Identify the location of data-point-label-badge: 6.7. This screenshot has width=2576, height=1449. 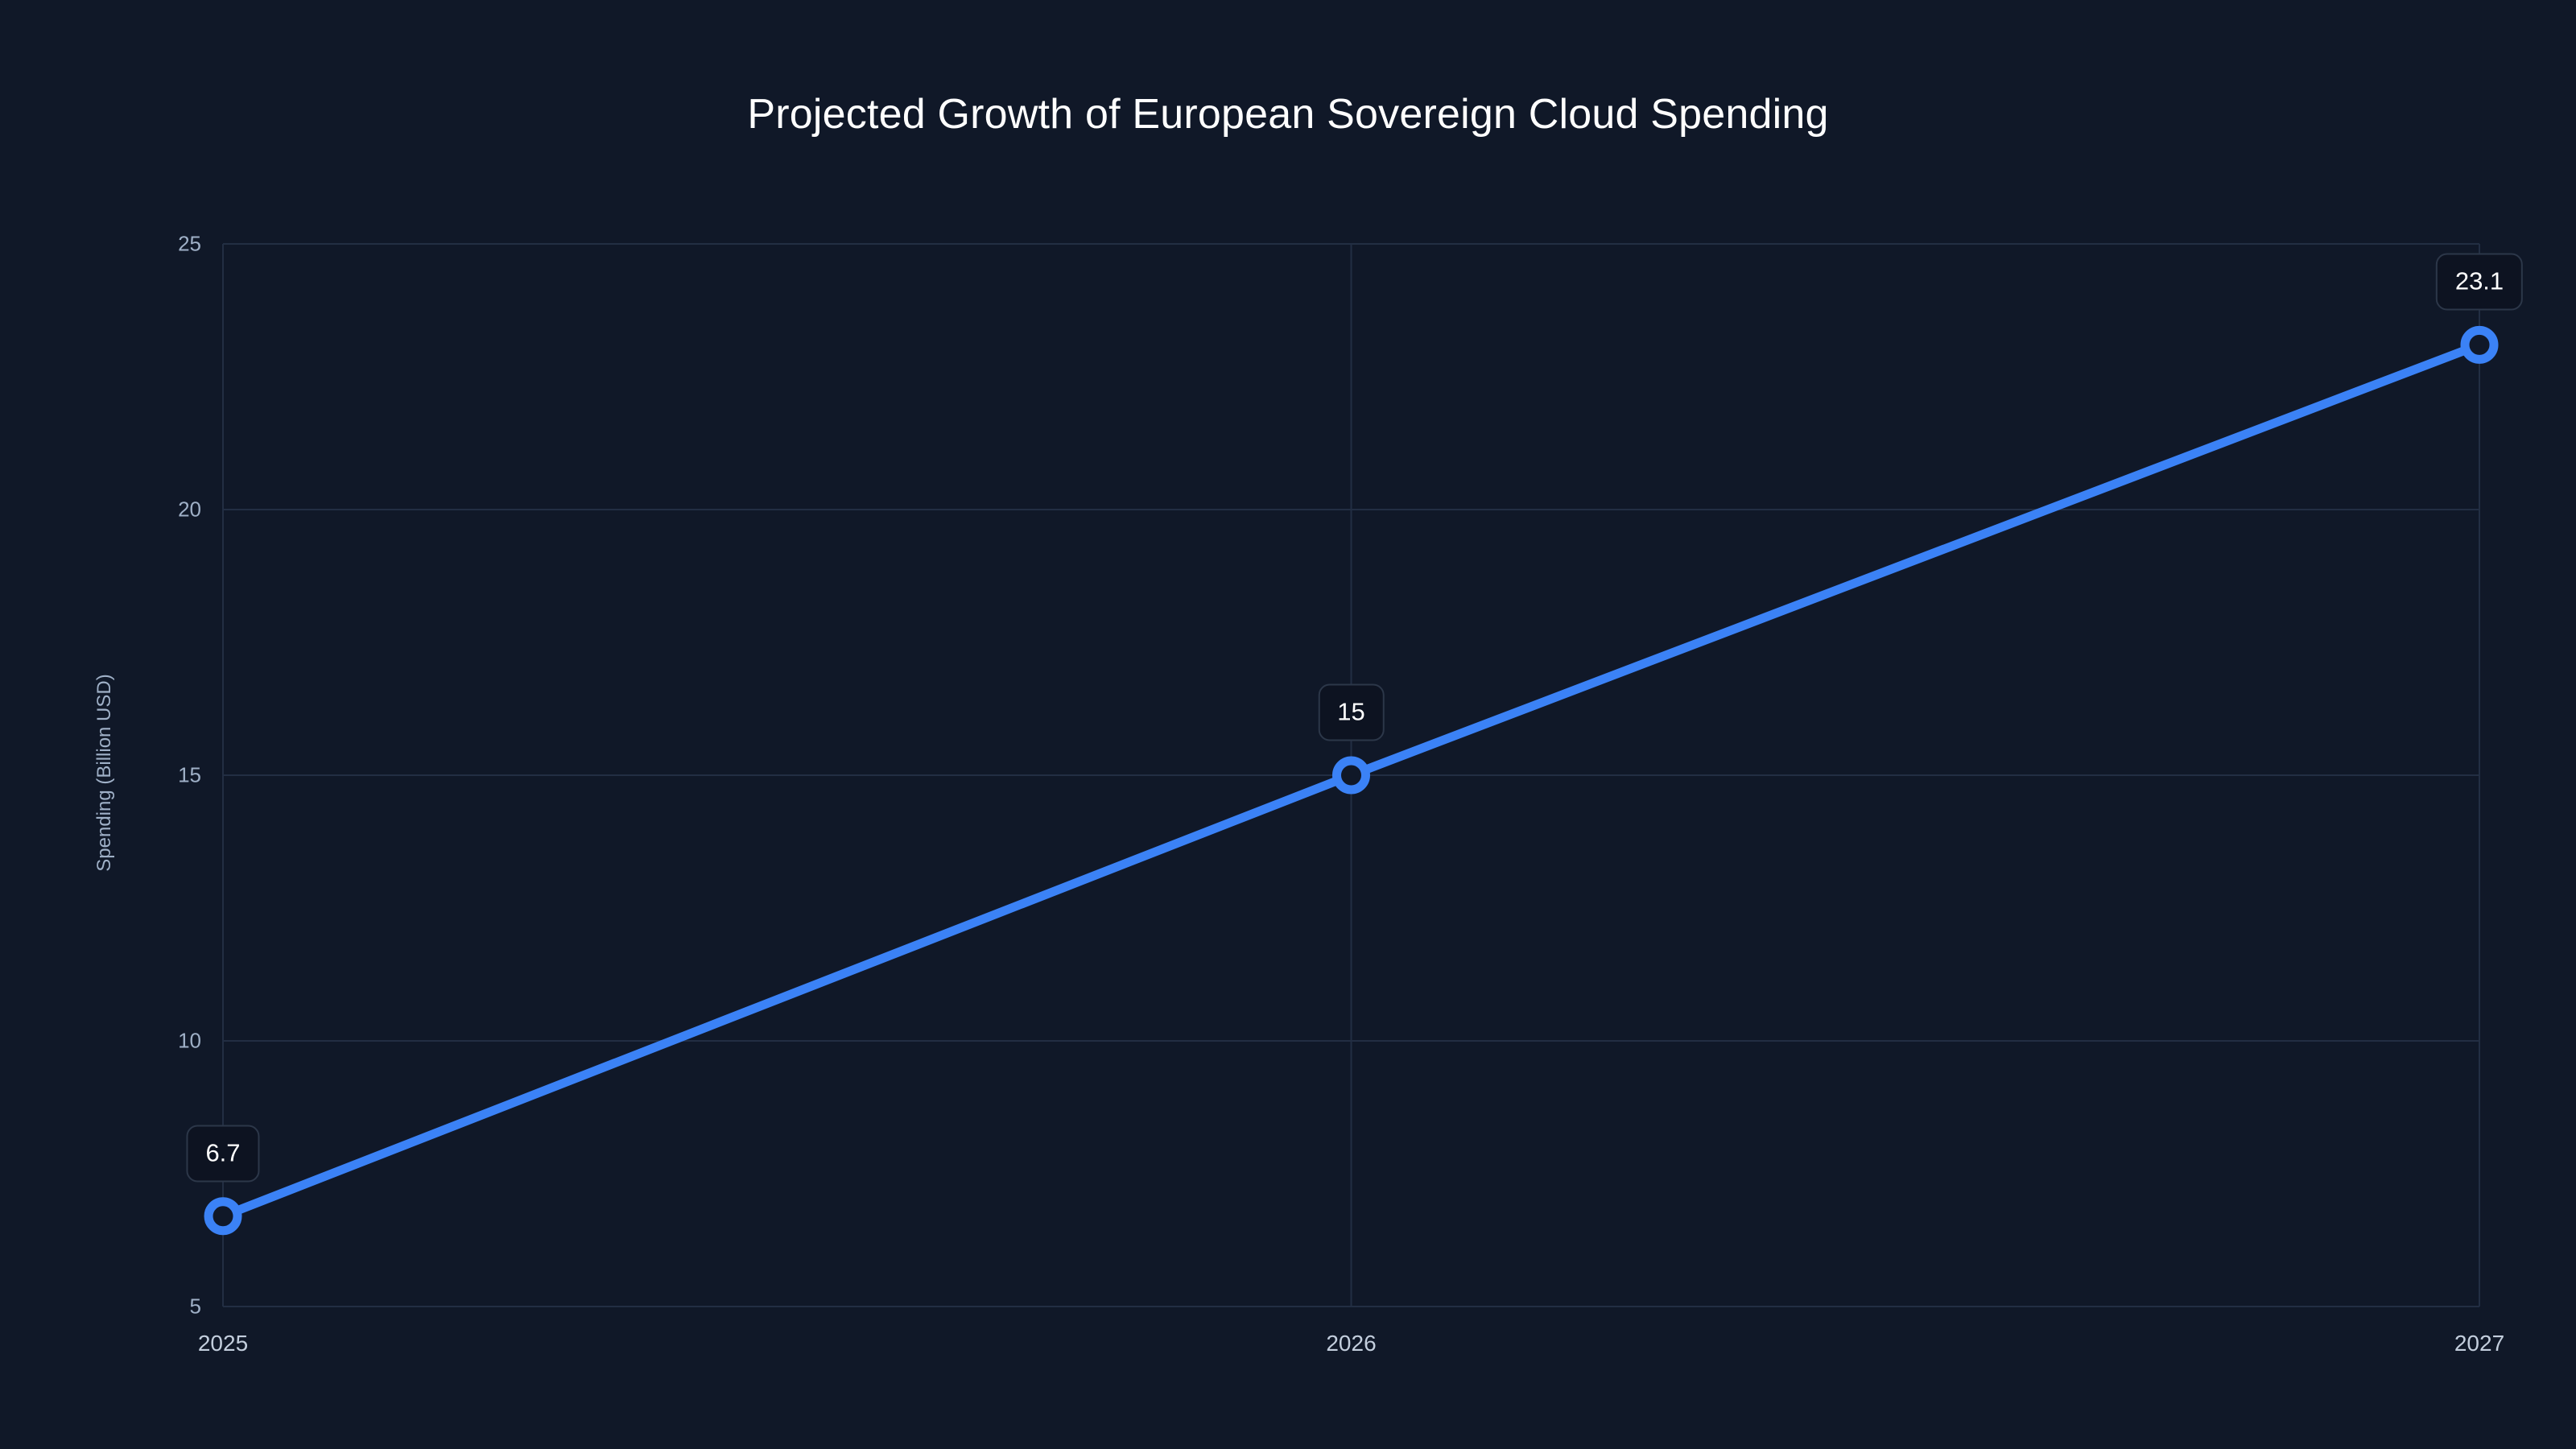
(223, 1154).